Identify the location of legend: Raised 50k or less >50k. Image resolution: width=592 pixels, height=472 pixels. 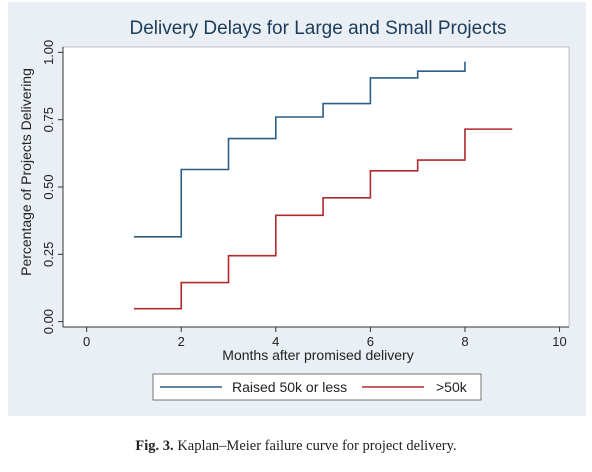
(317, 387).